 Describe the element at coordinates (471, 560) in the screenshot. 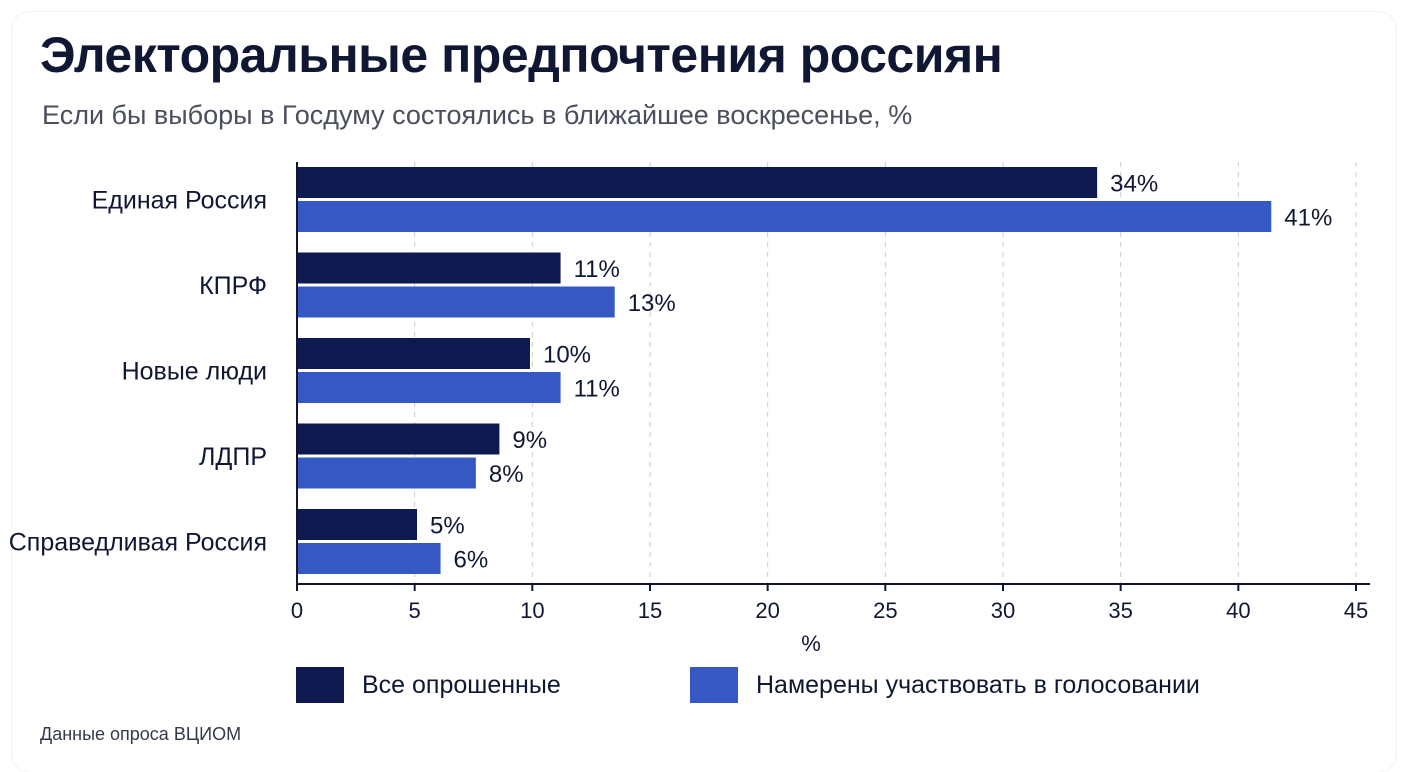

I see `value-label-1-4: 6%` at that location.